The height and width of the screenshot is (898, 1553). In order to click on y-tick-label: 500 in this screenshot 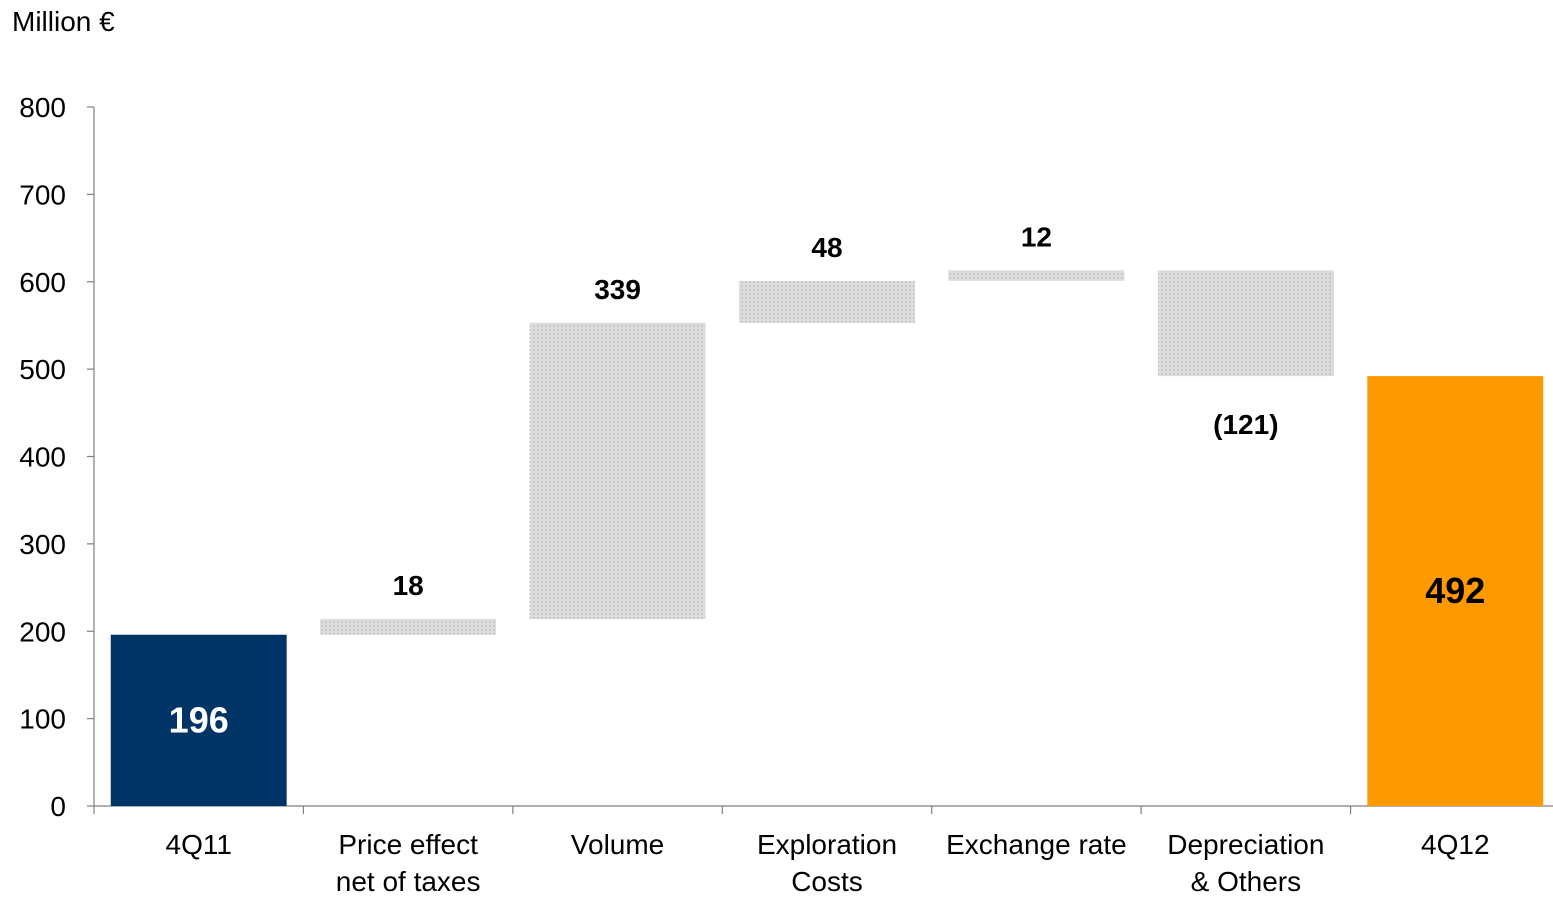, I will do `click(42, 369)`.